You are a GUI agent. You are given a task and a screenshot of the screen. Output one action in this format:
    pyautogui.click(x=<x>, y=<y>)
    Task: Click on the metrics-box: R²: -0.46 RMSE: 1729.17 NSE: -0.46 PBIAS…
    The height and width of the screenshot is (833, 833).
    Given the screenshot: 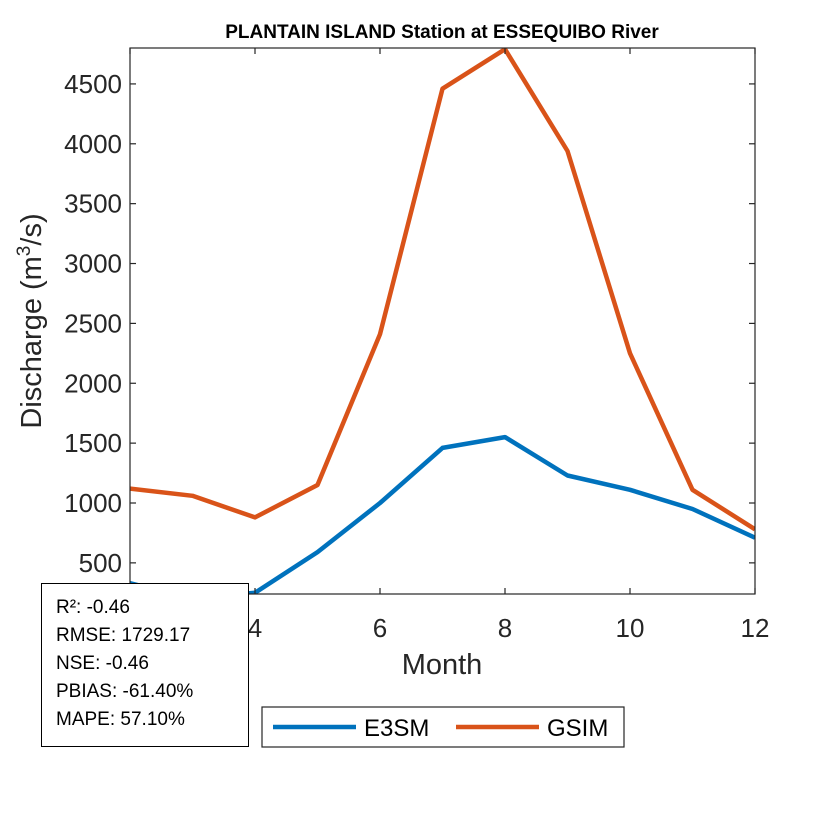 What is the action you would take?
    pyautogui.click(x=145, y=665)
    